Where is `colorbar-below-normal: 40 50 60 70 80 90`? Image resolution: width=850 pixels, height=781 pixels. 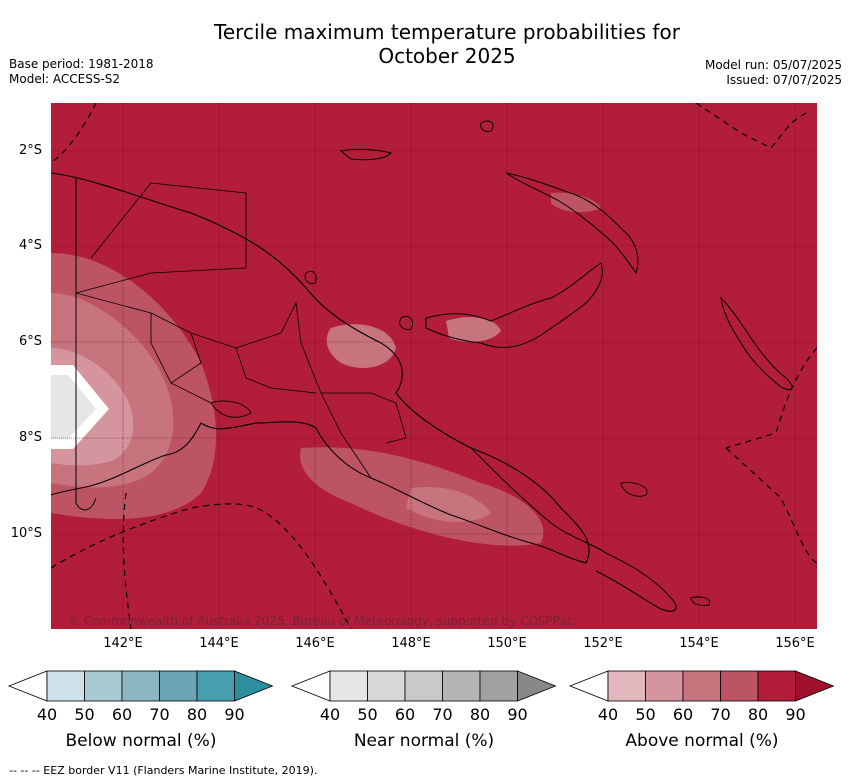
colorbar-below-normal: 40 50 60 70 80 90 is located at coordinates (140, 697).